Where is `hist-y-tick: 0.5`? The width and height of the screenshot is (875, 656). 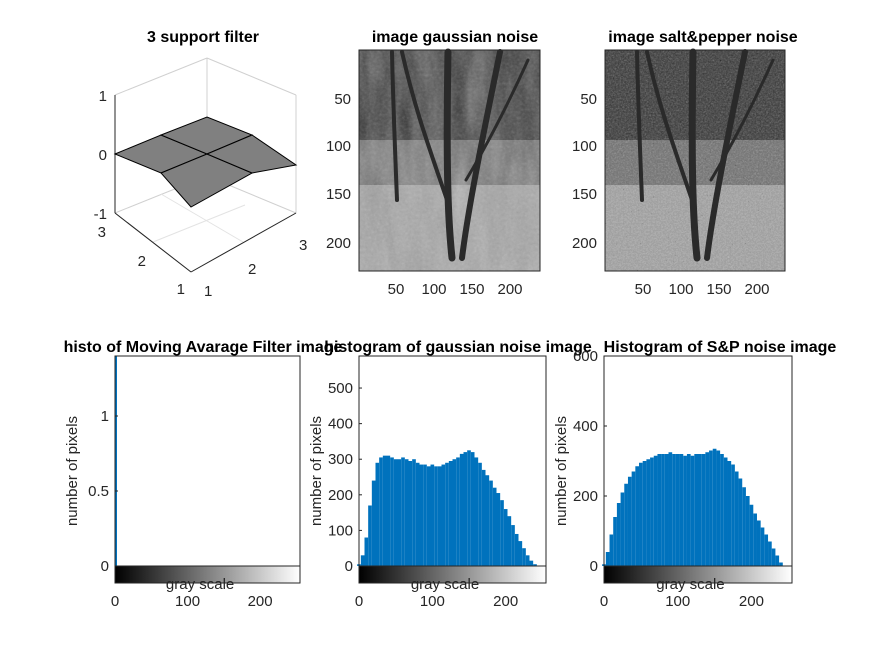
hist-y-tick: 0.5 is located at coordinates (98, 491).